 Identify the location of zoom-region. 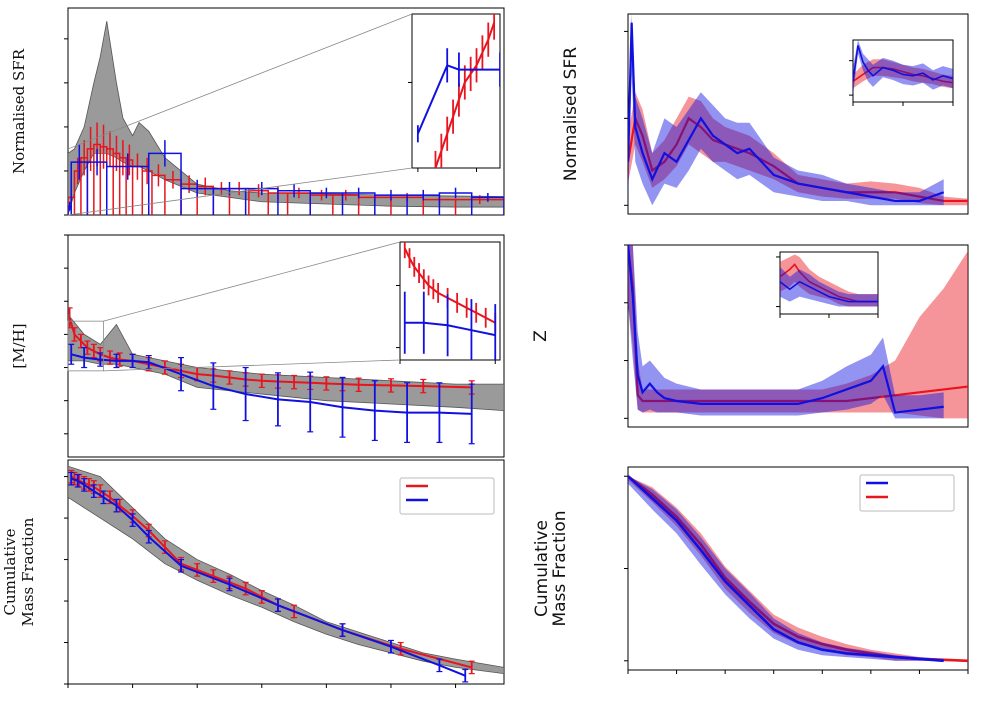
(85, 346).